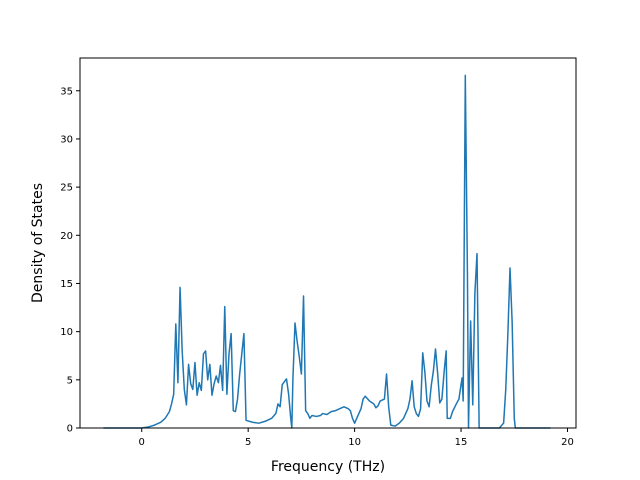 The width and height of the screenshot is (640, 480). What do you see at coordinates (66, 139) in the screenshot?
I see `y-tick-label: 30` at bounding box center [66, 139].